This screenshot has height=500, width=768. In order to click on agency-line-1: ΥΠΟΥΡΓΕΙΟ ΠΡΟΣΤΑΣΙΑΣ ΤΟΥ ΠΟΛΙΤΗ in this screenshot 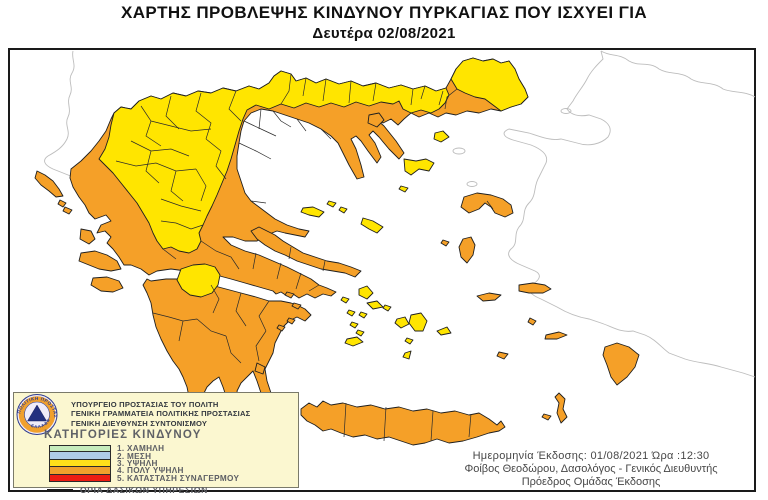, I will do `click(145, 404)`.